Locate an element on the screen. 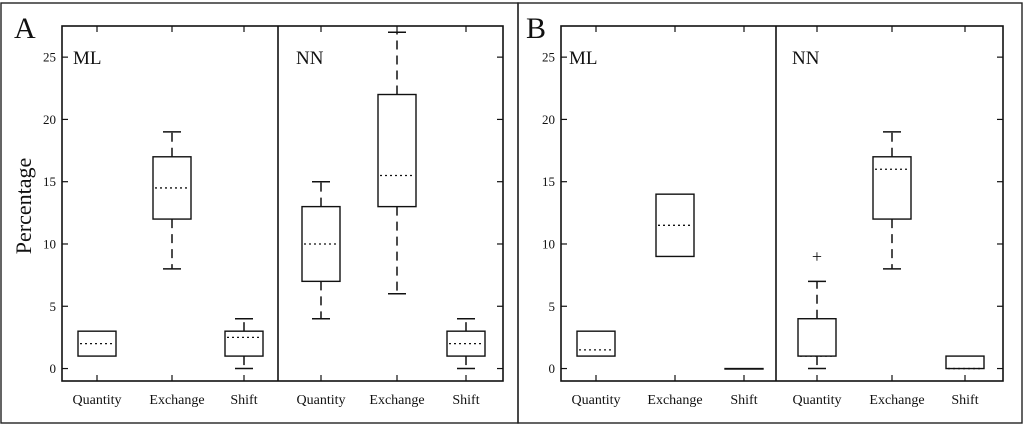 This screenshot has width=1024, height=428. panel-a-ml-category-quantity: Quantity is located at coordinates (97, 400).